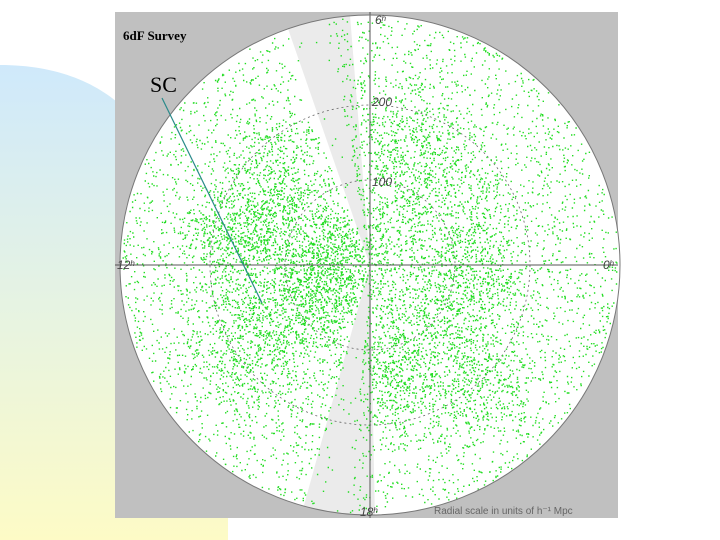 The image size is (720, 540). Describe the element at coordinates (369, 512) in the screenshot. I see `hour-label: 18ʰ` at that location.